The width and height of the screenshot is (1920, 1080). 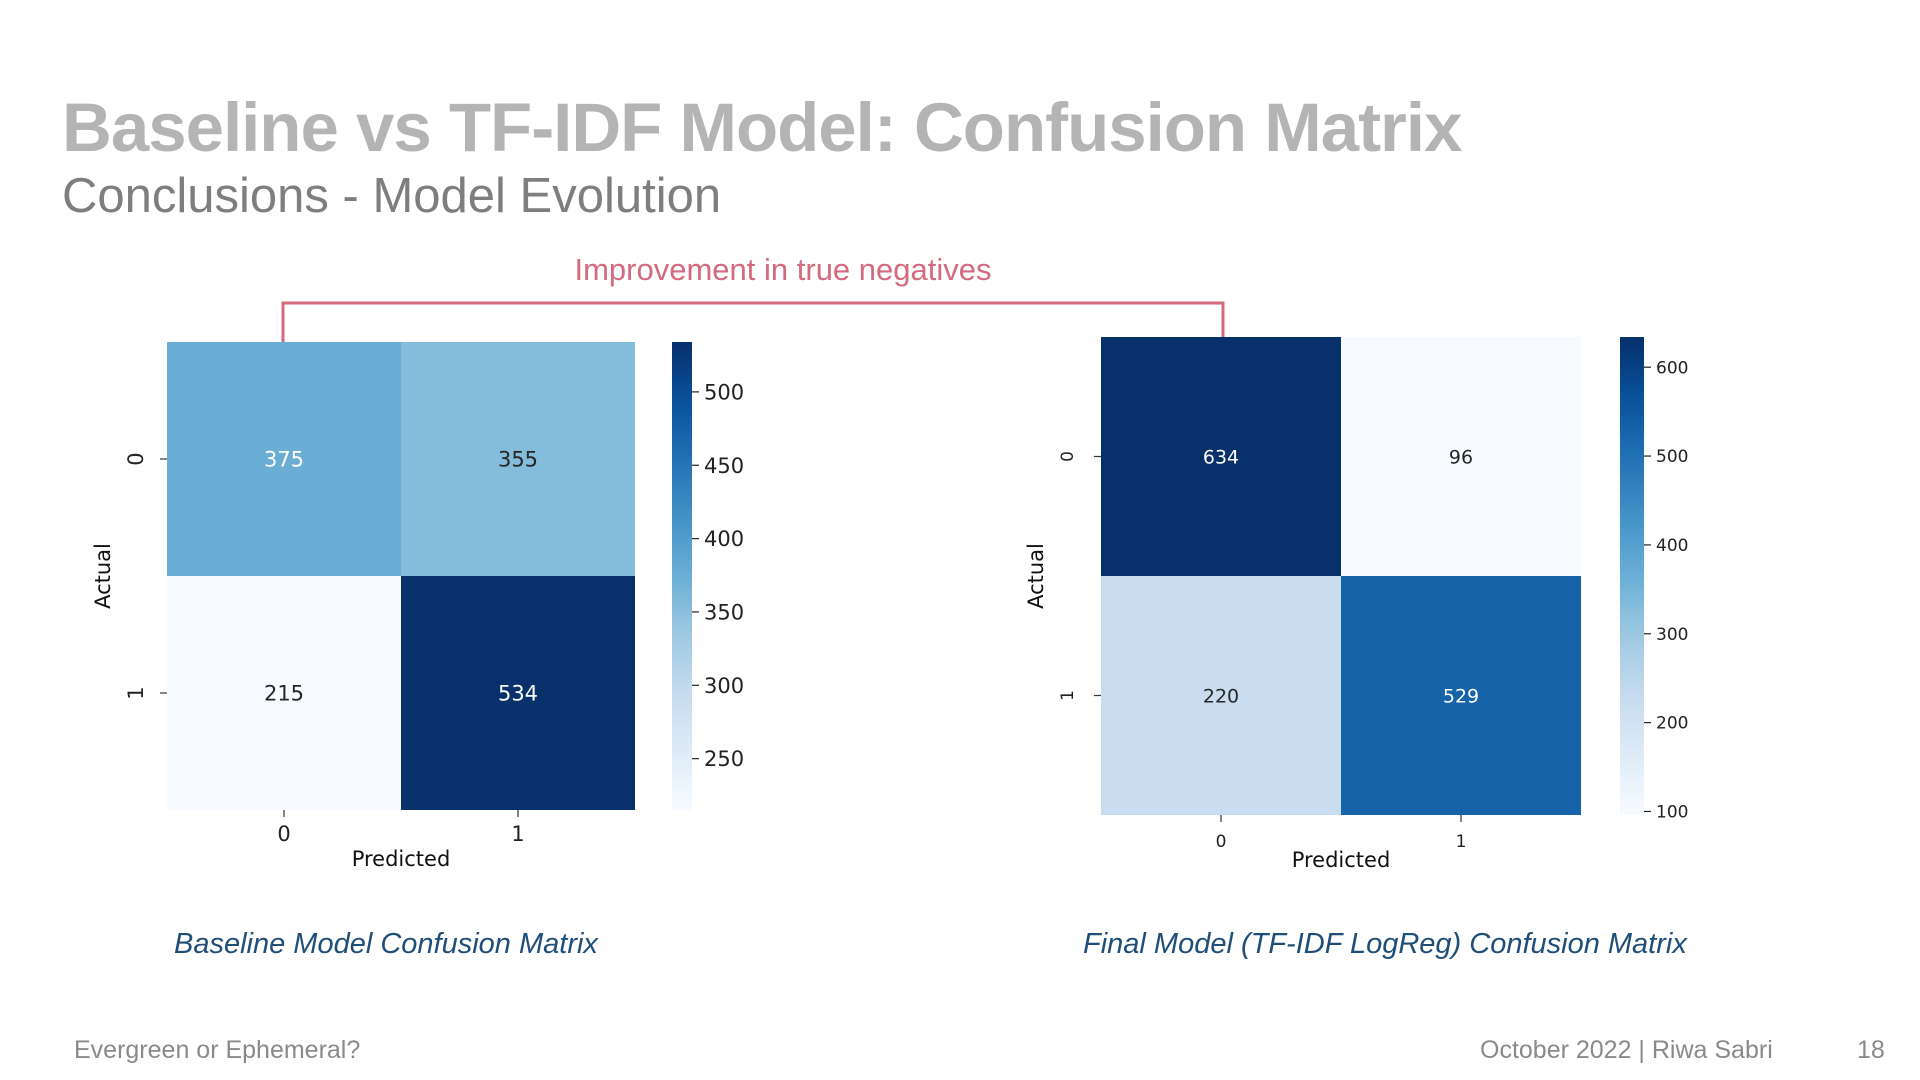 I want to click on cell-value-label: 375, so click(x=284, y=460).